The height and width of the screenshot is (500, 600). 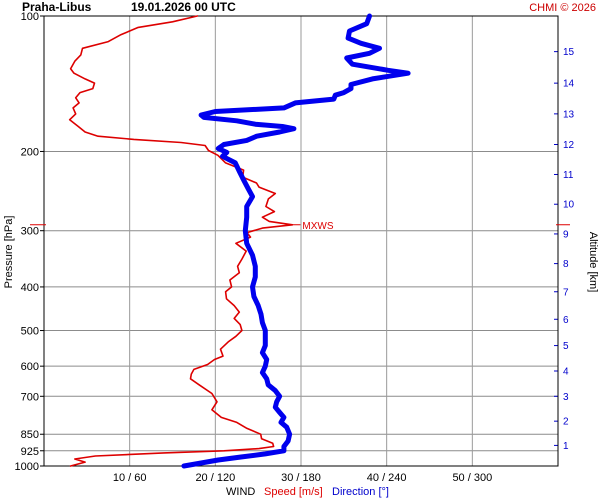 I want to click on altitude-tick-label-13: 13, so click(x=569, y=114).